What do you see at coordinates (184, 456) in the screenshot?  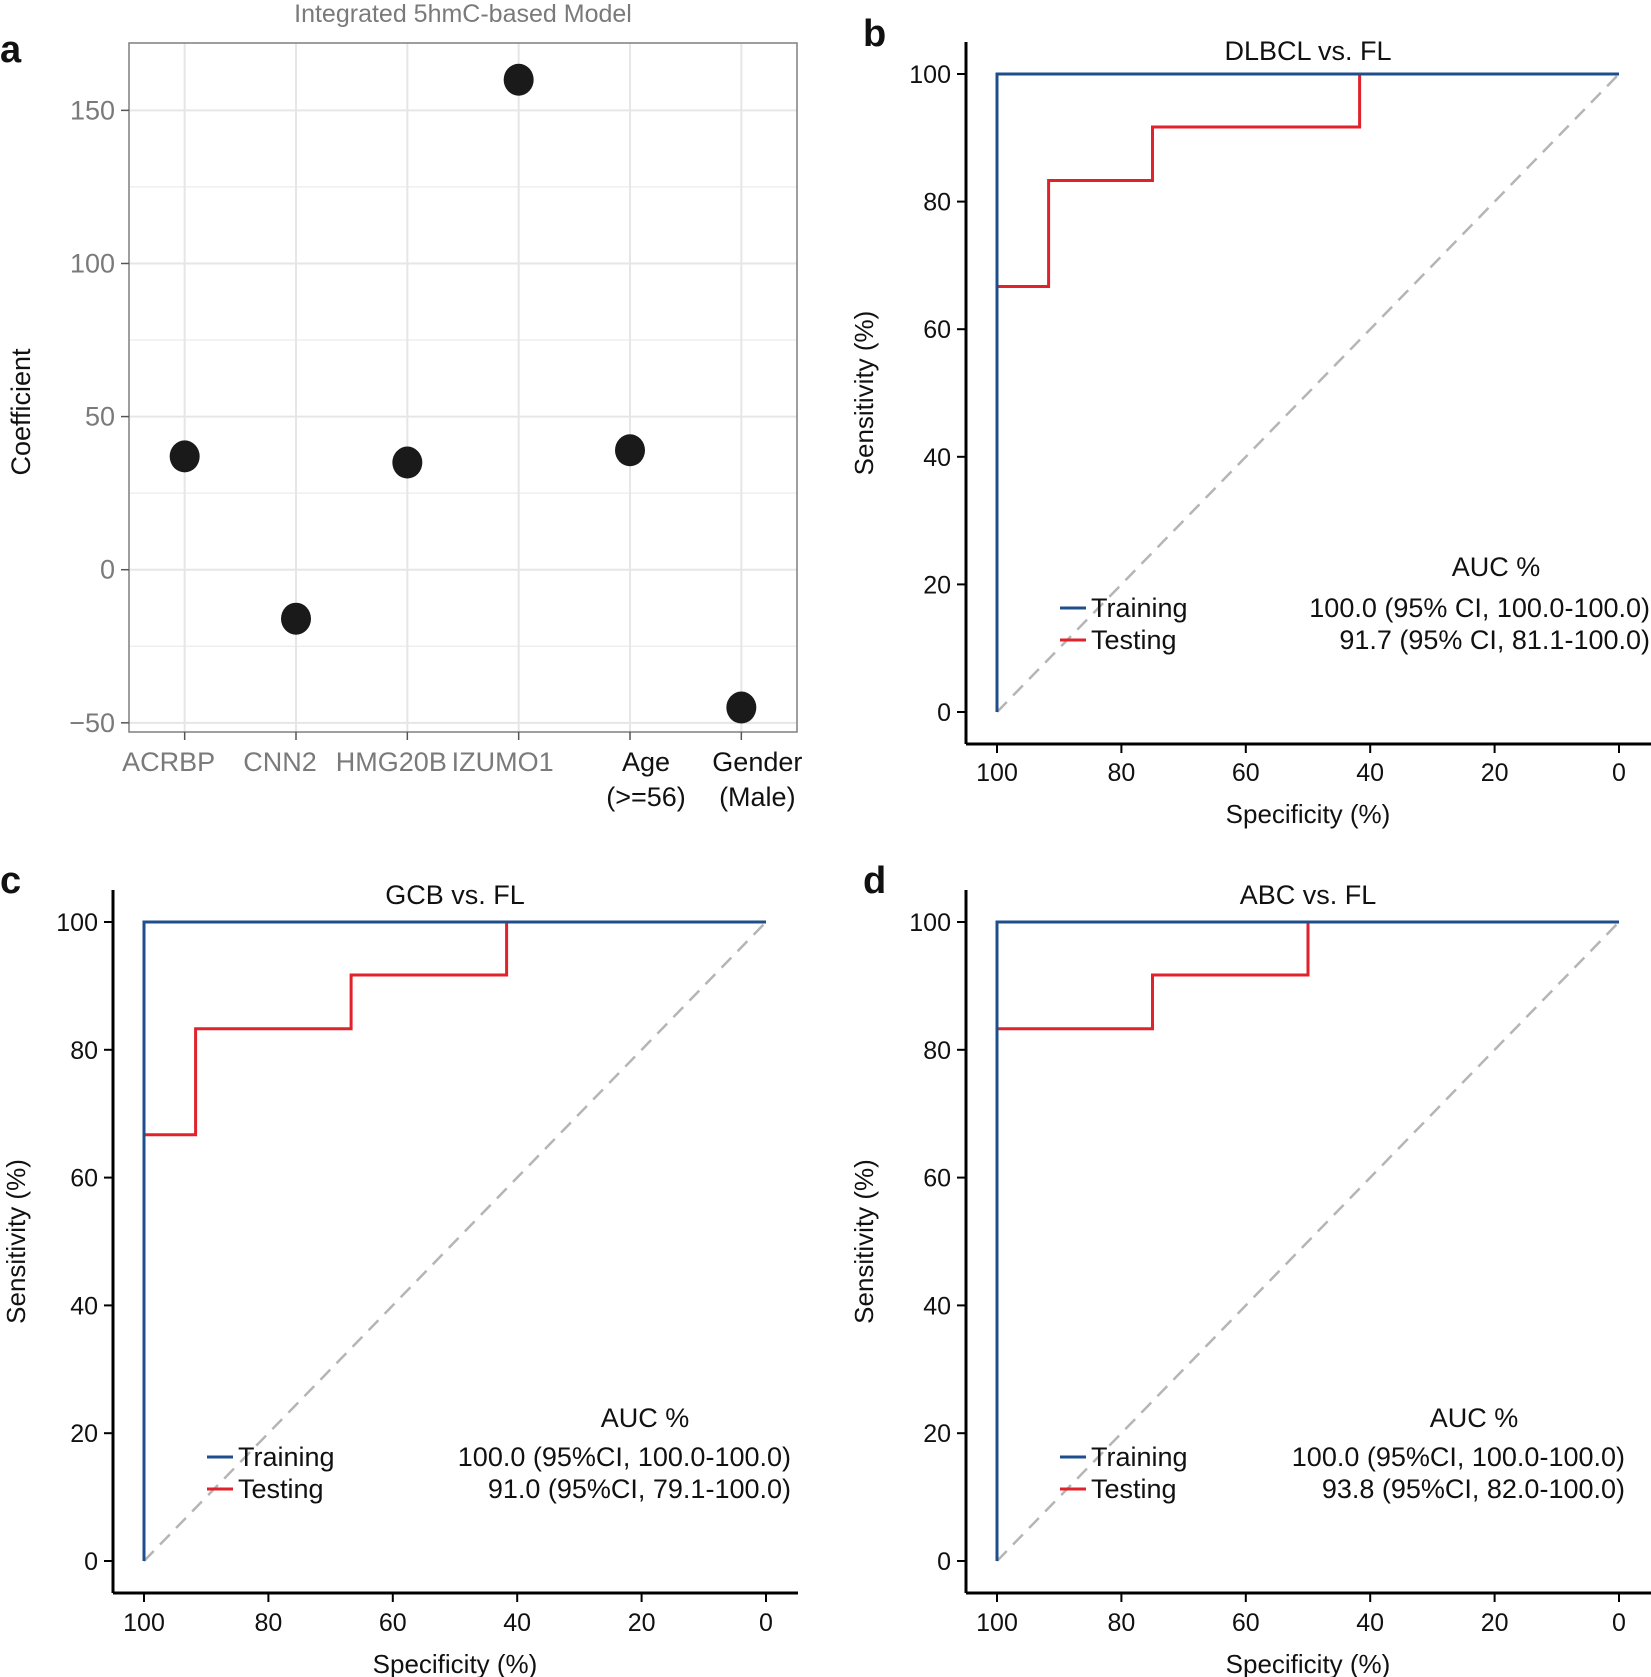 I see `data-point-acrbp` at bounding box center [184, 456].